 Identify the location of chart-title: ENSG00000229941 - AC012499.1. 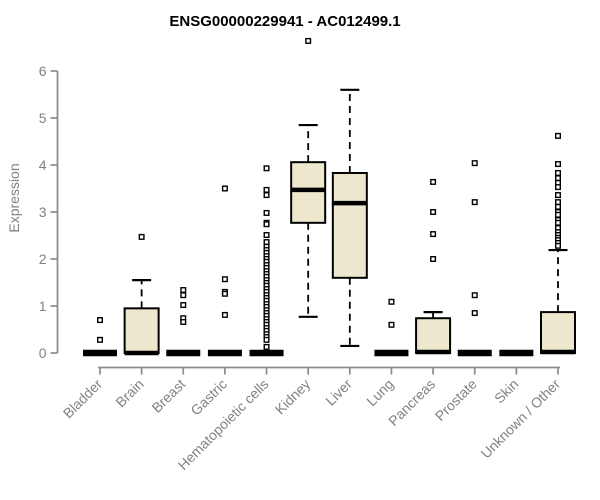
(285, 21).